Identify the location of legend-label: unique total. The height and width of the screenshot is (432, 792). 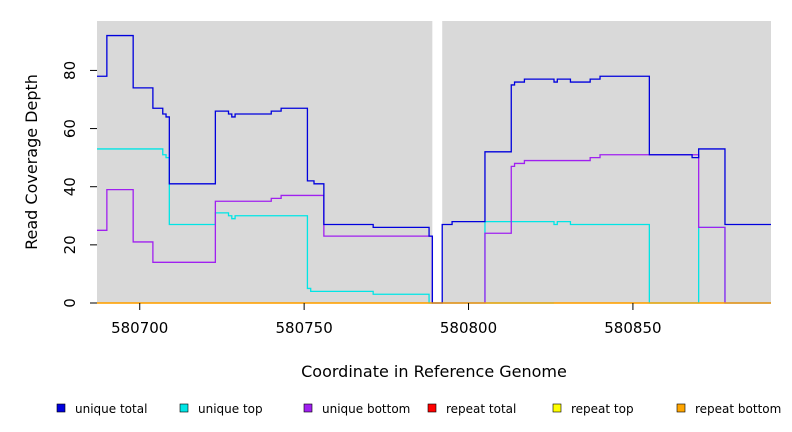
(111, 409).